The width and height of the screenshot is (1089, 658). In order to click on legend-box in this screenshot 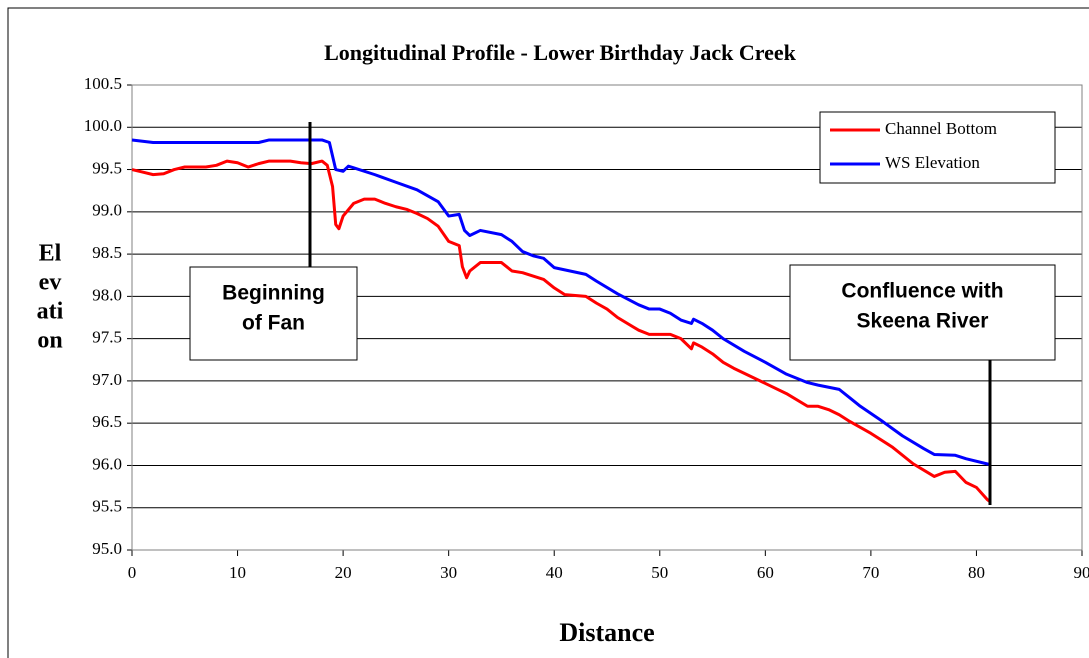, I will do `click(937, 147)`.